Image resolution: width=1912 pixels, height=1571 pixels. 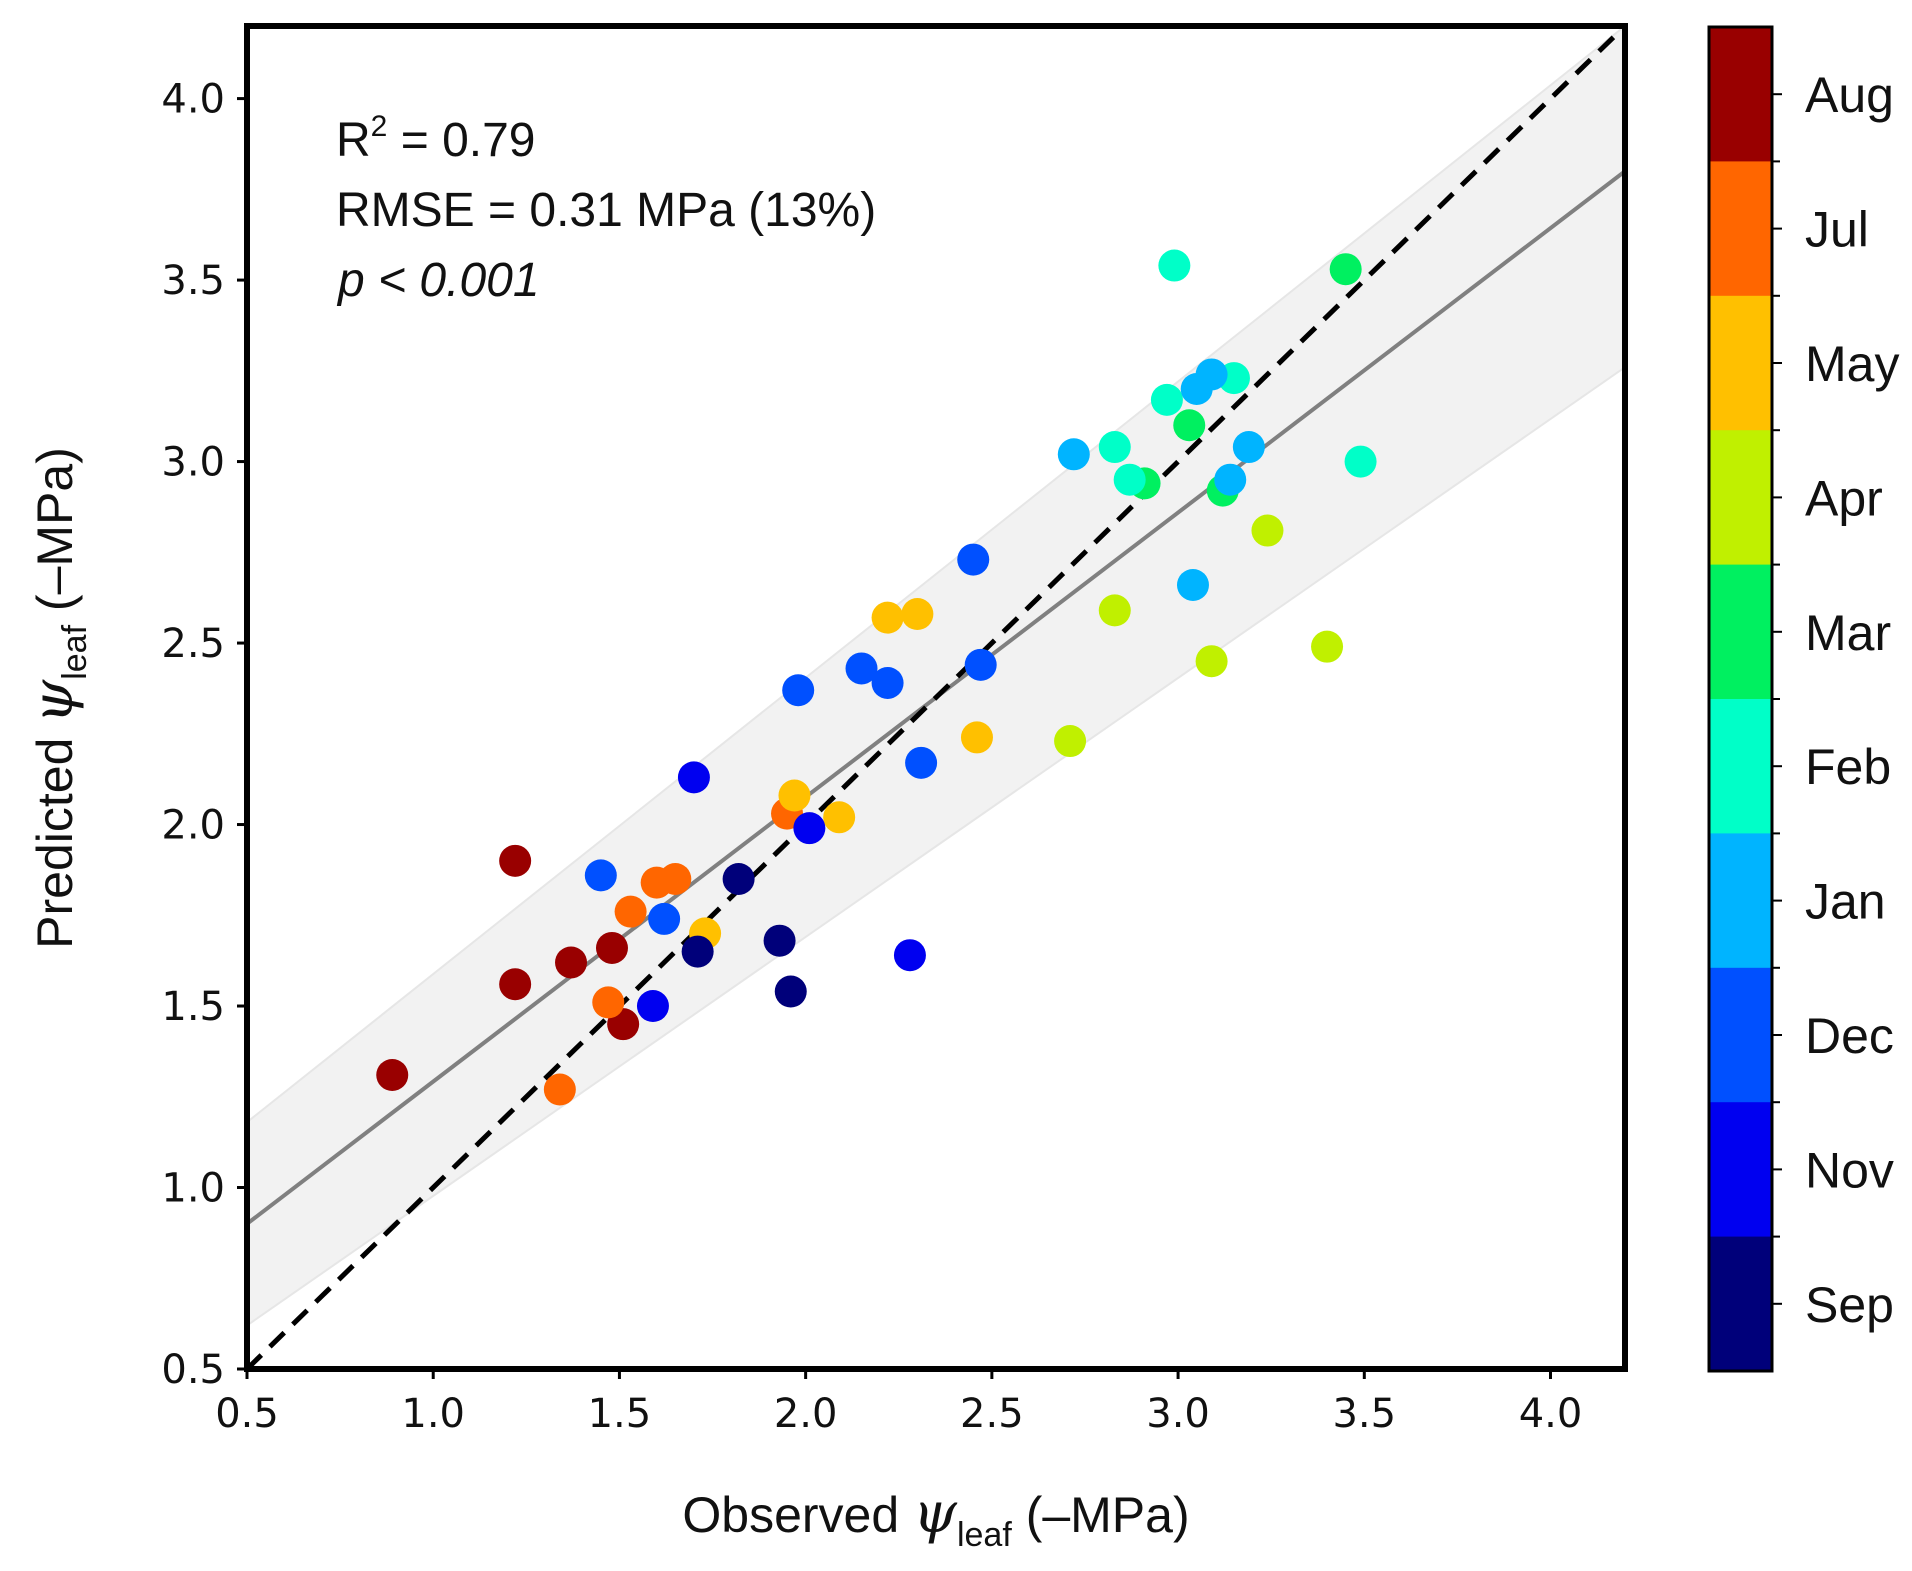 What do you see at coordinates (193, 1370) in the screenshot?
I see `y-tick-label: 0.5` at bounding box center [193, 1370].